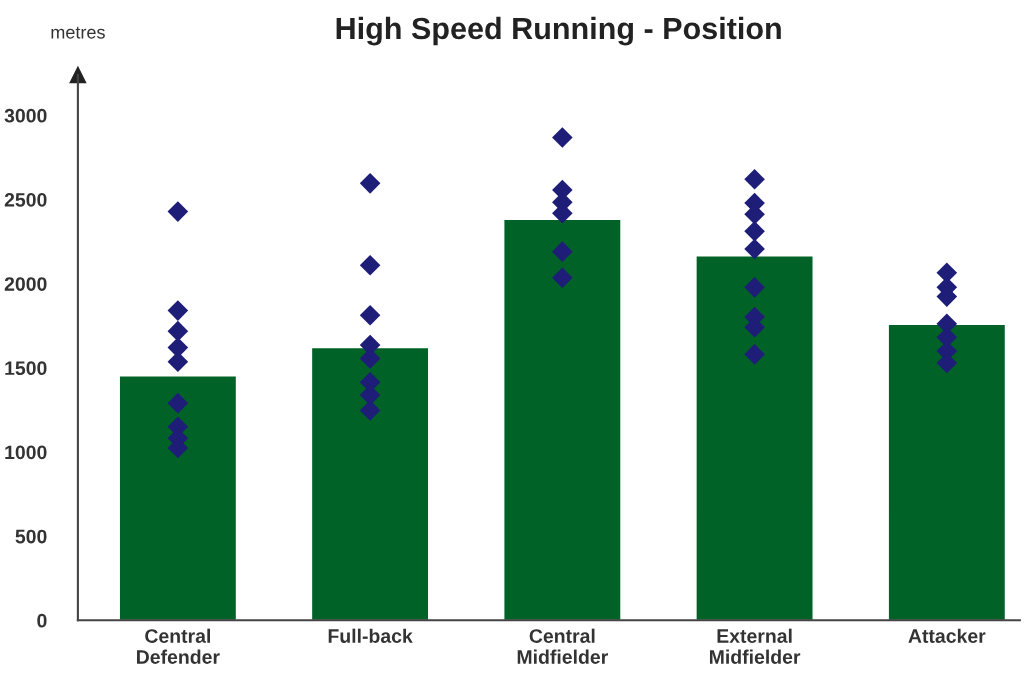 This screenshot has width=1025, height=675. I want to click on y-tick-label: 500, so click(31, 536).